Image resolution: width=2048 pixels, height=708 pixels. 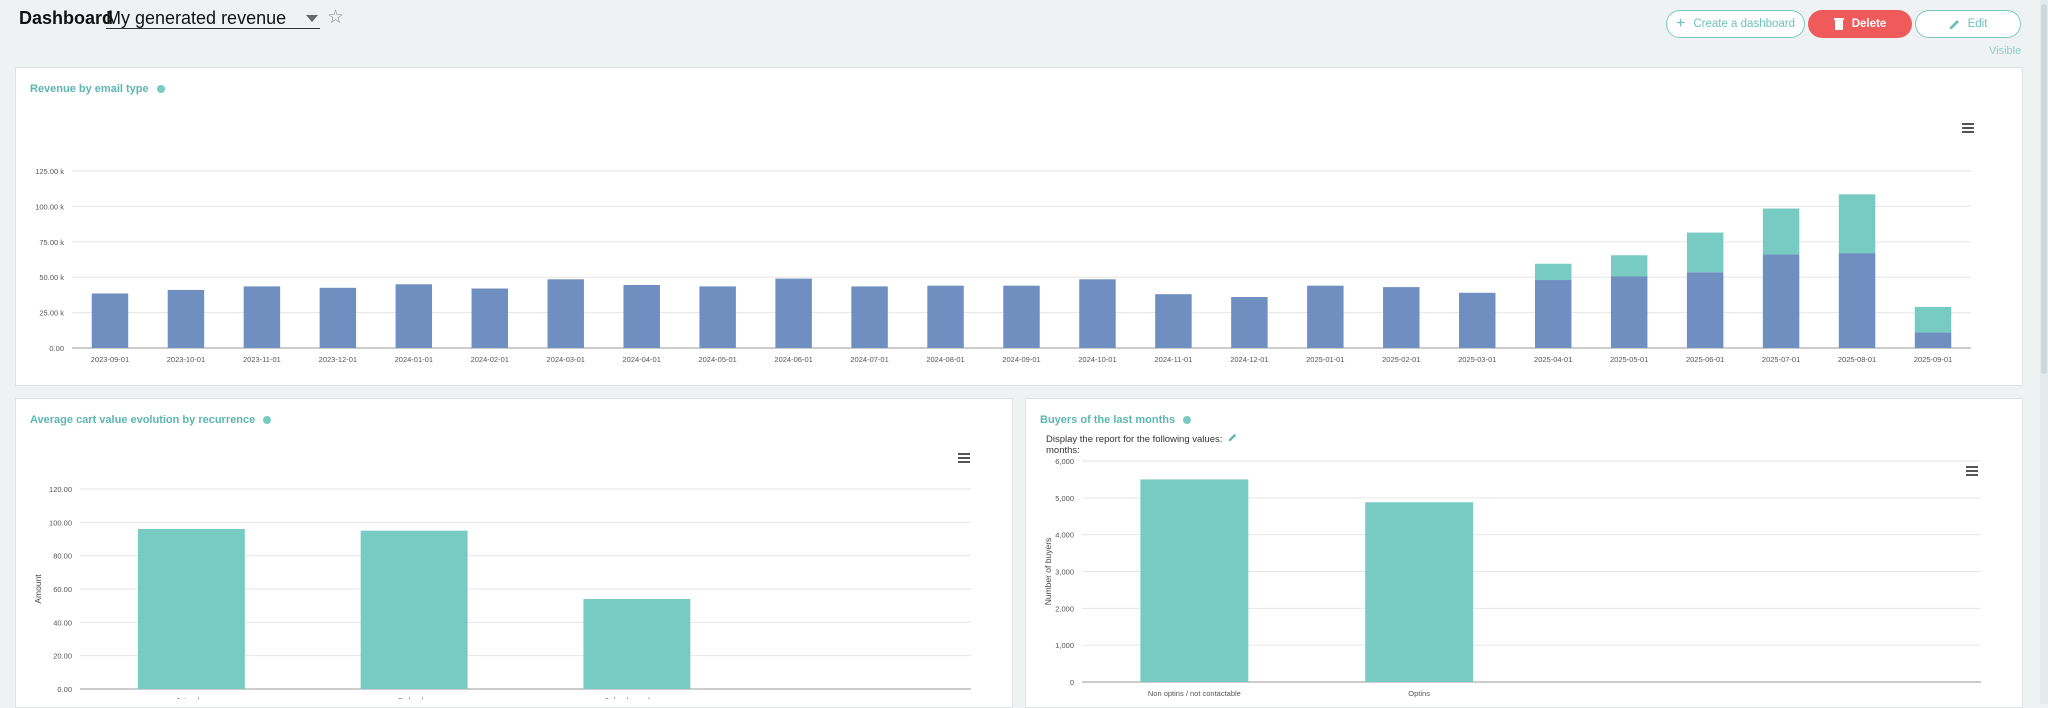 What do you see at coordinates (51, 277) in the screenshot?
I see `y-tick-label: 50.00 k` at bounding box center [51, 277].